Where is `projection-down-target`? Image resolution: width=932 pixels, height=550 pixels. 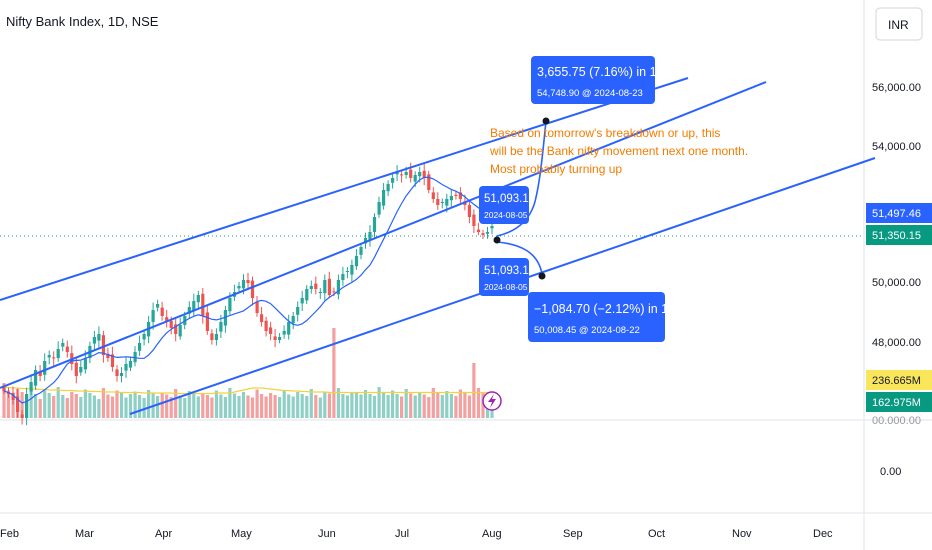 projection-down-target is located at coordinates (542, 276).